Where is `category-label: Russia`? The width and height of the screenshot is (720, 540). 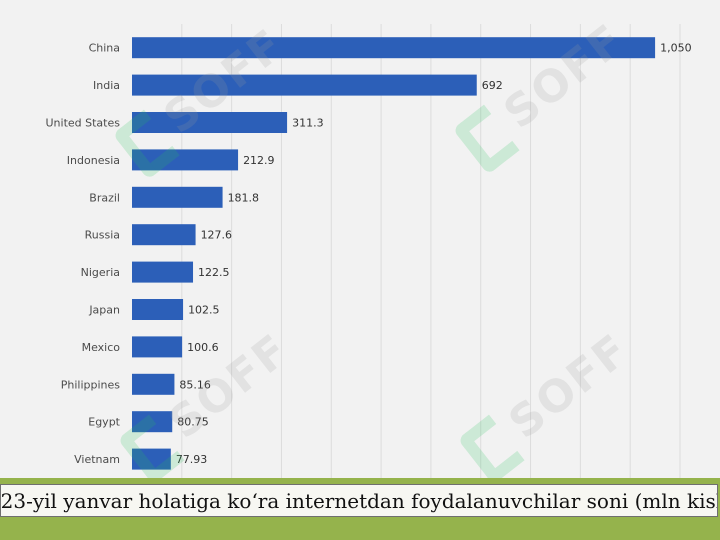 category-label: Russia is located at coordinates (102, 235).